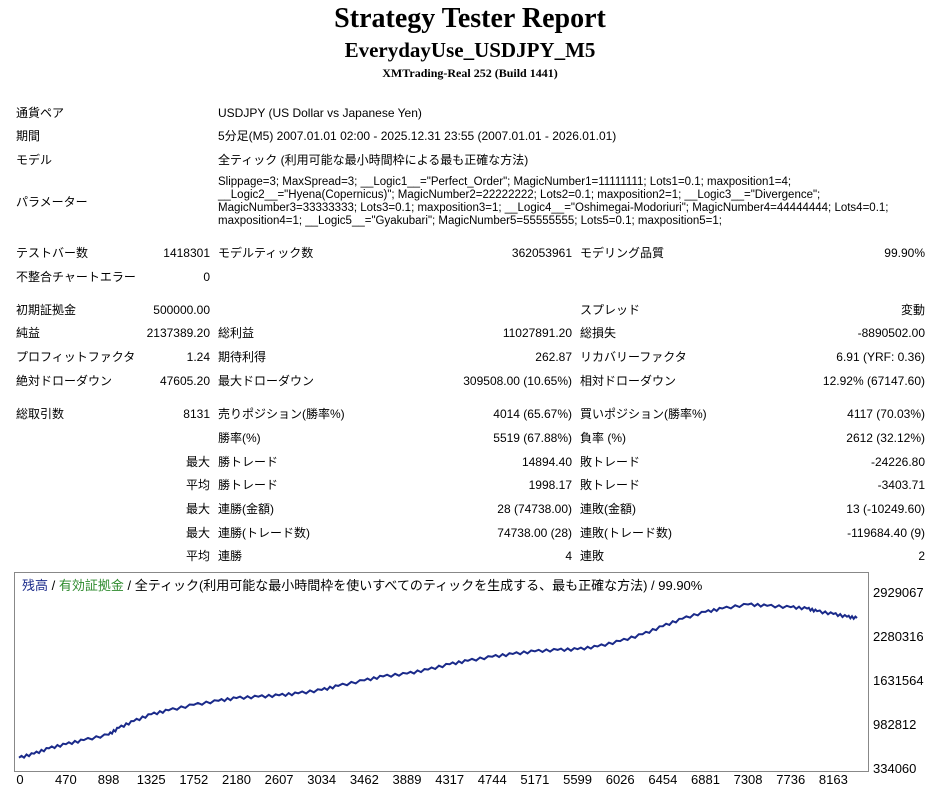 This screenshot has height=789, width=940. What do you see at coordinates (46, 310) in the screenshot?
I see `deposit-label: 初期証拠金` at bounding box center [46, 310].